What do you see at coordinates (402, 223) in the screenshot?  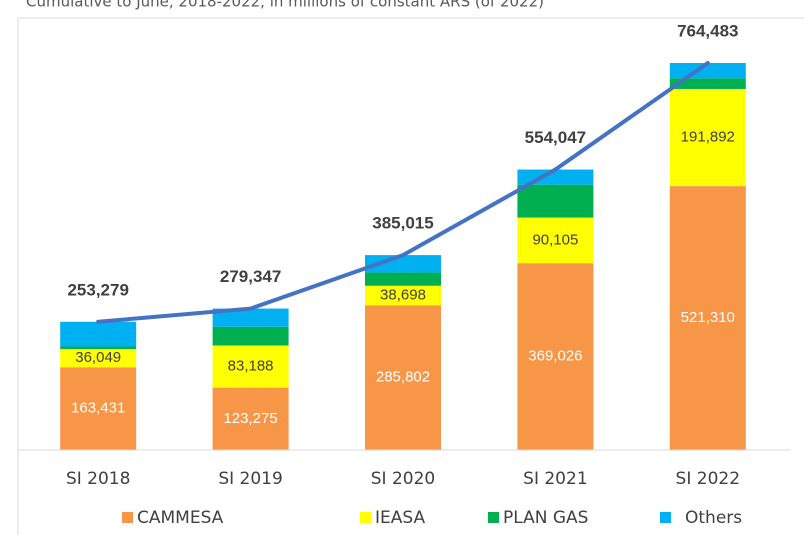 I see `total-label: 385,015` at bounding box center [402, 223].